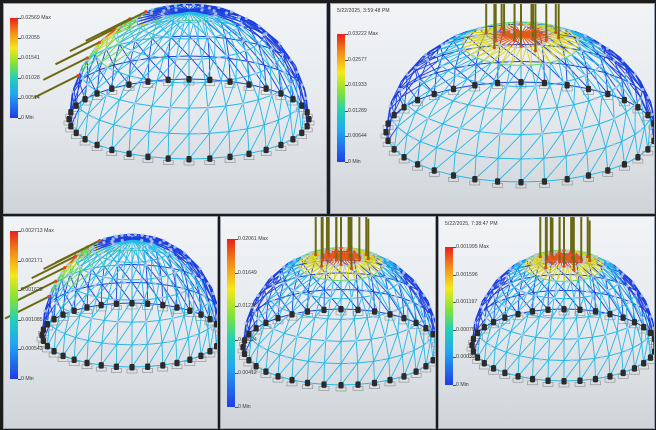 The height and width of the screenshot is (430, 656). Describe the element at coordinates (30, 38) in the screenshot. I see `legend-value-label: 0.02055` at that location.